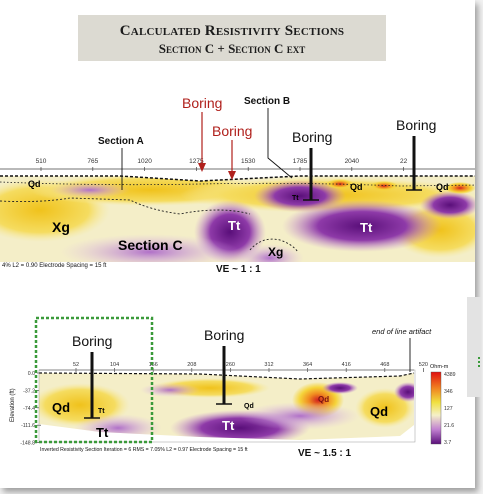 Image resolution: width=483 pixels, height=494 pixels. What do you see at coordinates (307, 365) in the screenshot?
I see `section2-x-tick-label: 364` at bounding box center [307, 365].